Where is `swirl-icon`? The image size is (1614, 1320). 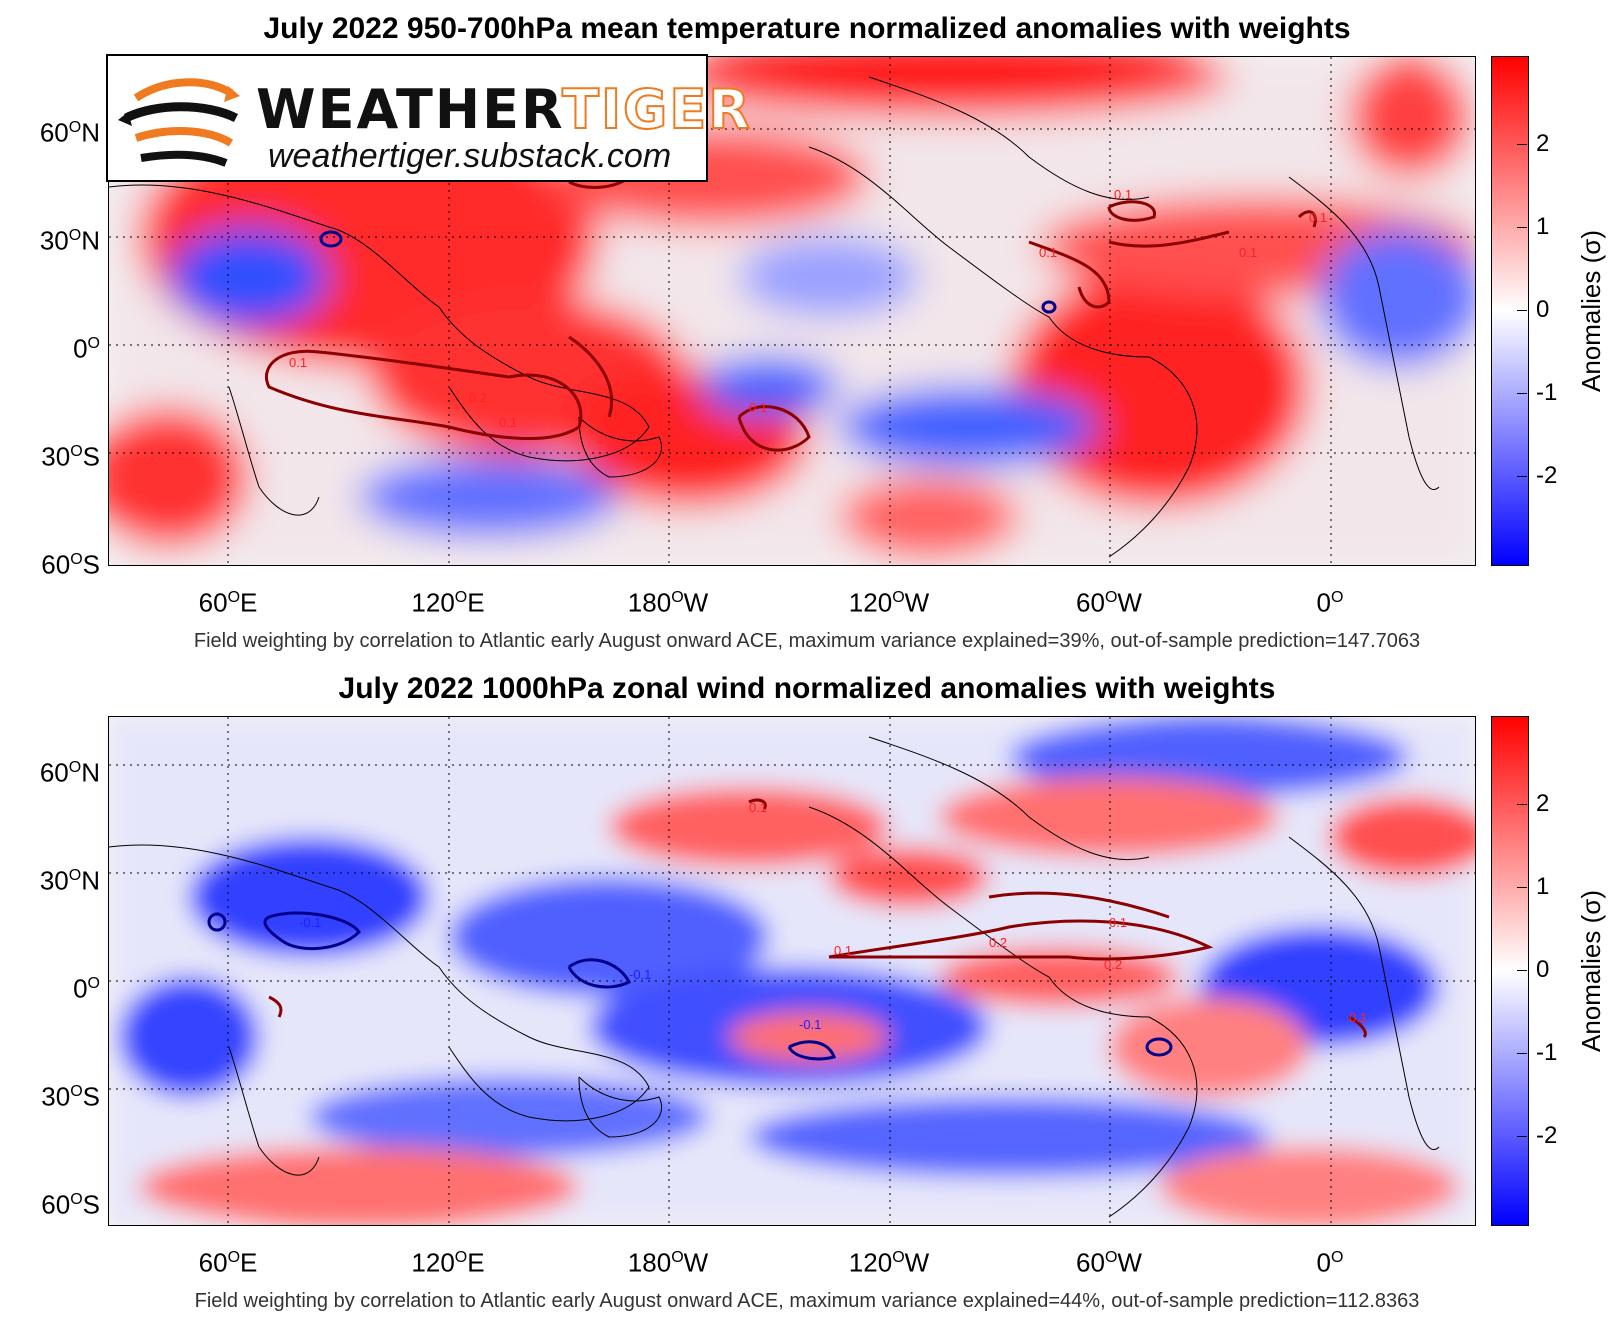
swirl-icon is located at coordinates (179, 122).